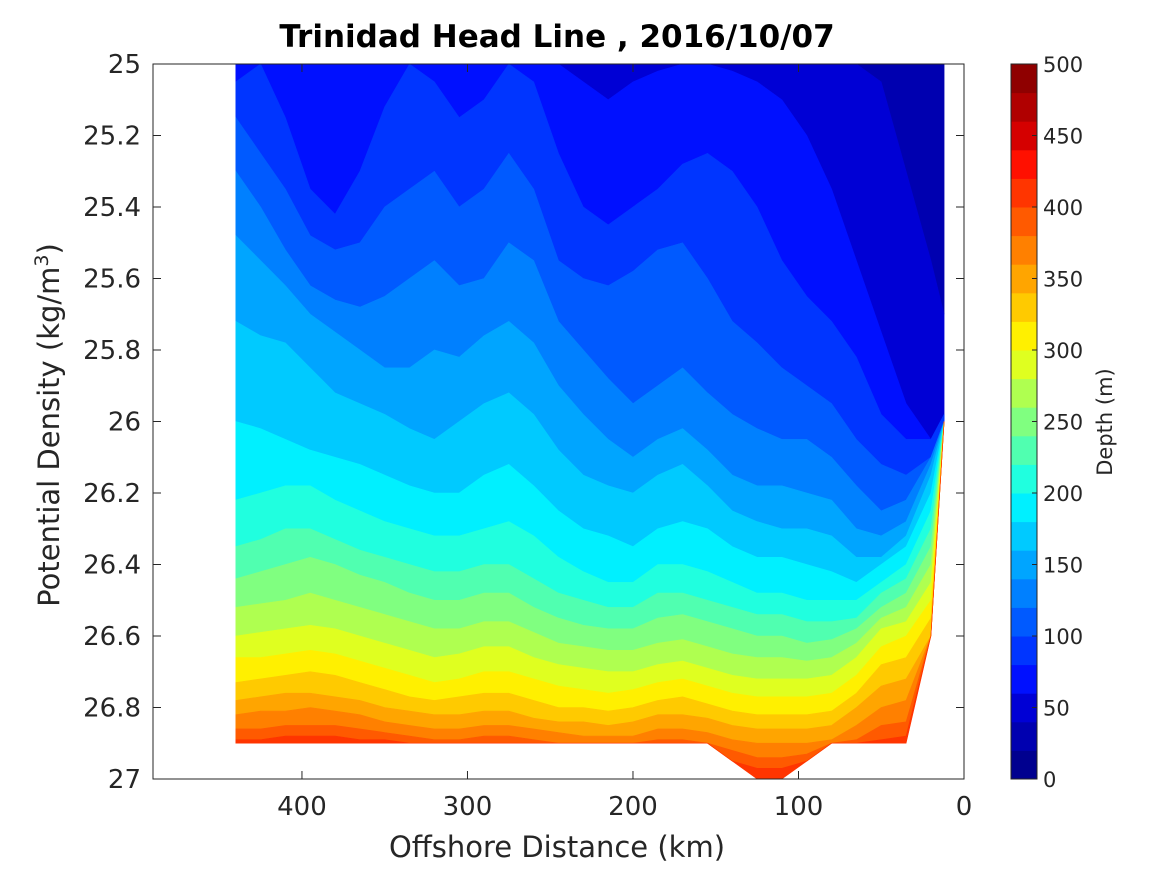 Image resolution: width=1167 pixels, height=875 pixels. I want to click on x-tick-label: 0, so click(964, 807).